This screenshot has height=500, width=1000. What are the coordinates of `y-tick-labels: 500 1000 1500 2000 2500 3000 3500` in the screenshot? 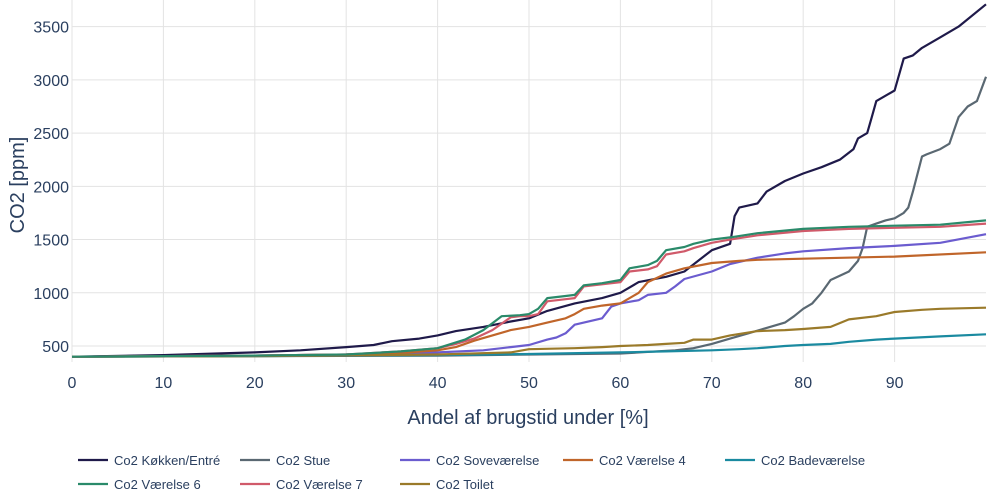 It's located at (51, 188).